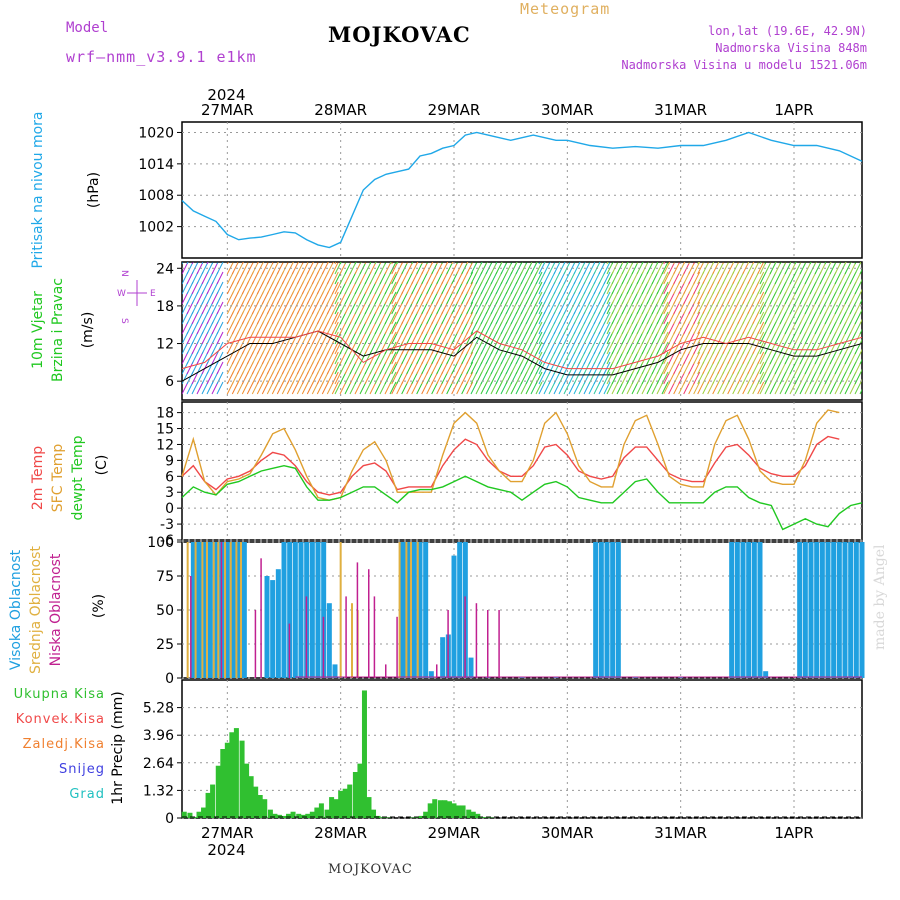  I want to click on wind-tick-label: 12, so click(165, 345).